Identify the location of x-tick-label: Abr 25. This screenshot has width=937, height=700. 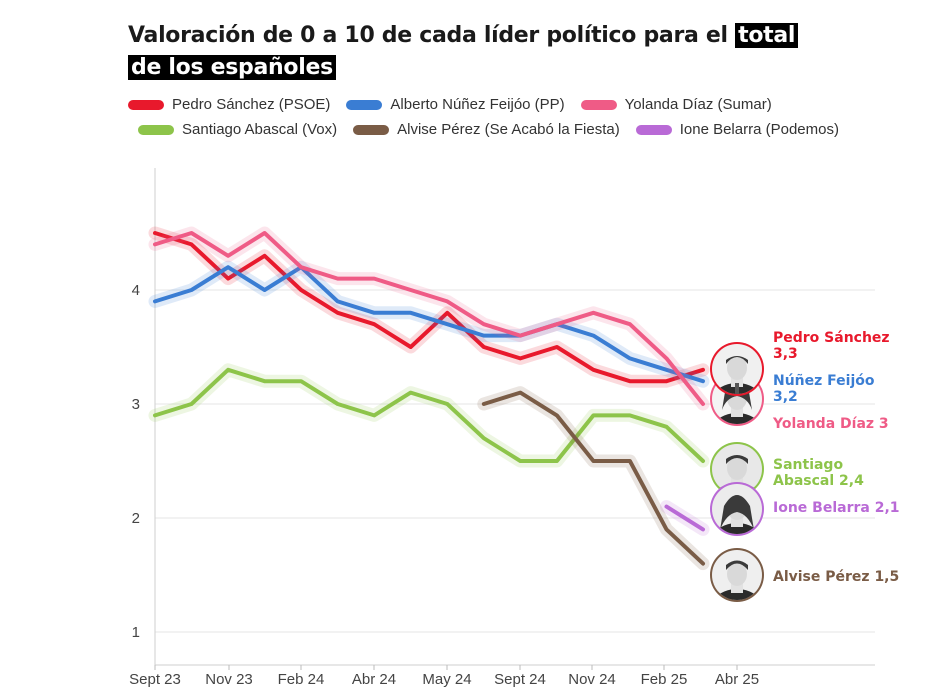
(737, 679).